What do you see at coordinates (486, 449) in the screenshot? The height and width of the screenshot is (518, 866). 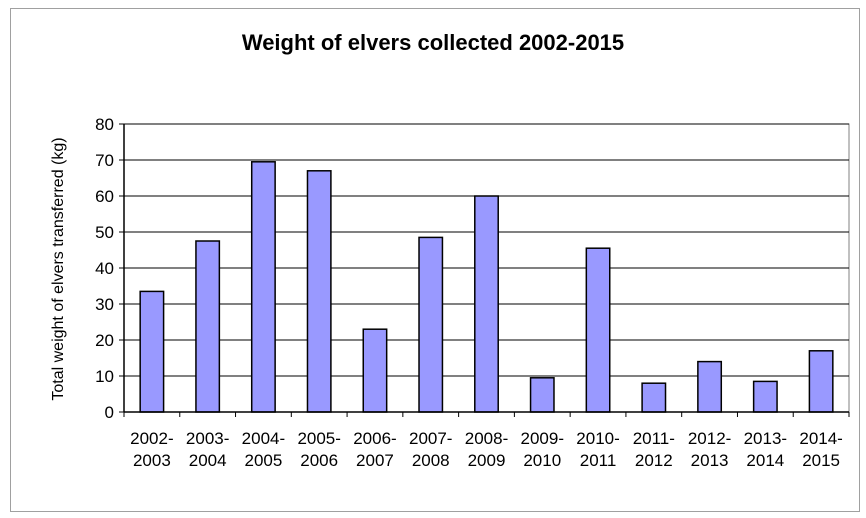 I see `x-tick-label: 2008-2009` at bounding box center [486, 449].